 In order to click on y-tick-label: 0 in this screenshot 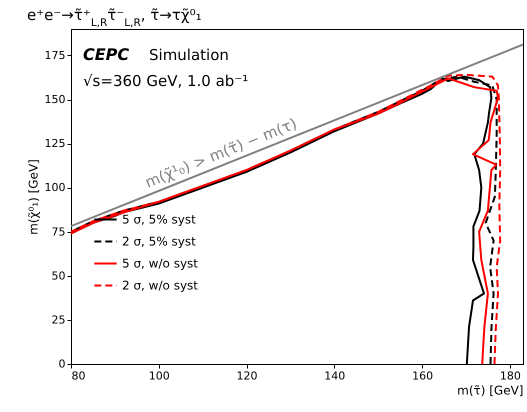, I will do `click(62, 364)`.